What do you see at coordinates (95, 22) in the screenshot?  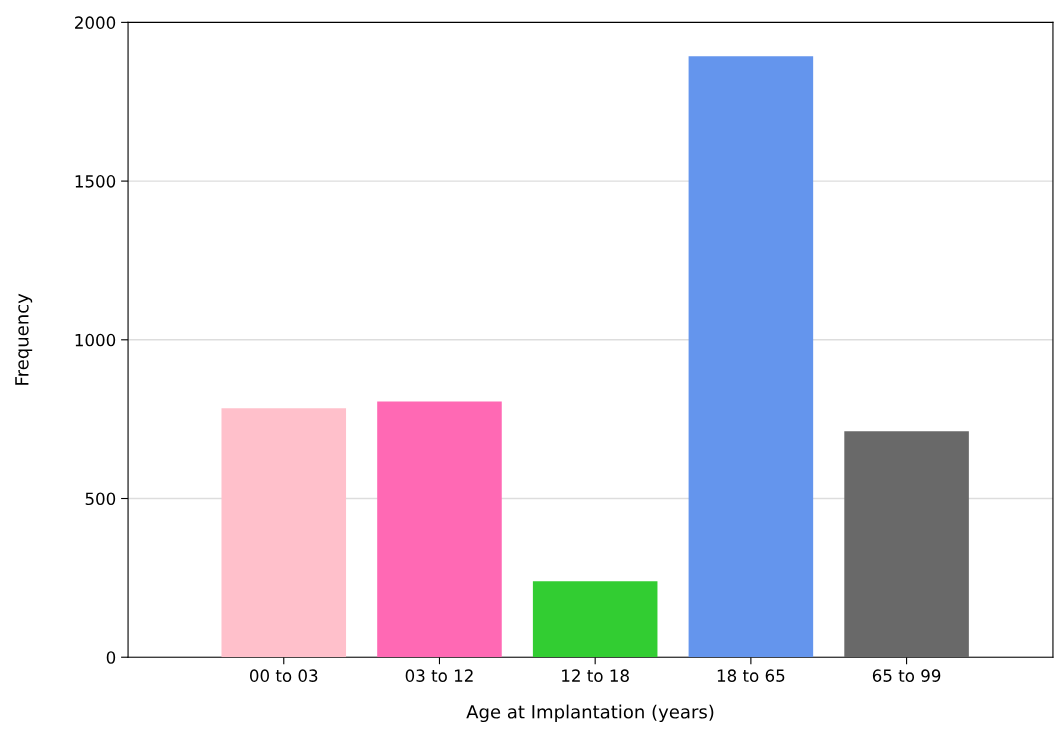 I see `y-tick-label: 2000` at bounding box center [95, 22].